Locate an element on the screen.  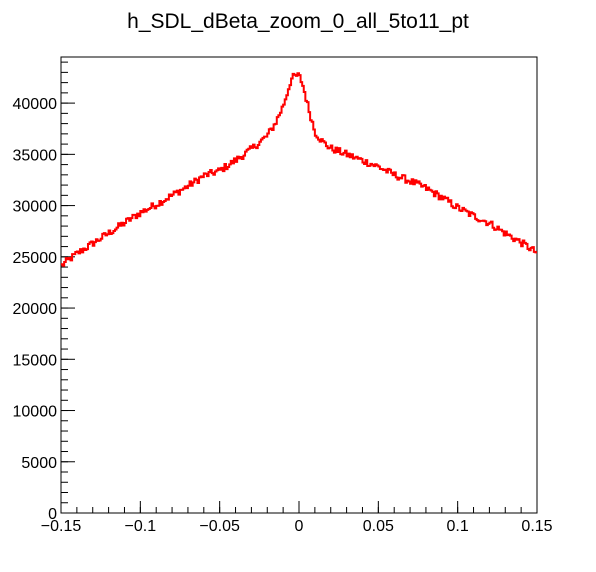
x-tick-label: 0.05 is located at coordinates (378, 526).